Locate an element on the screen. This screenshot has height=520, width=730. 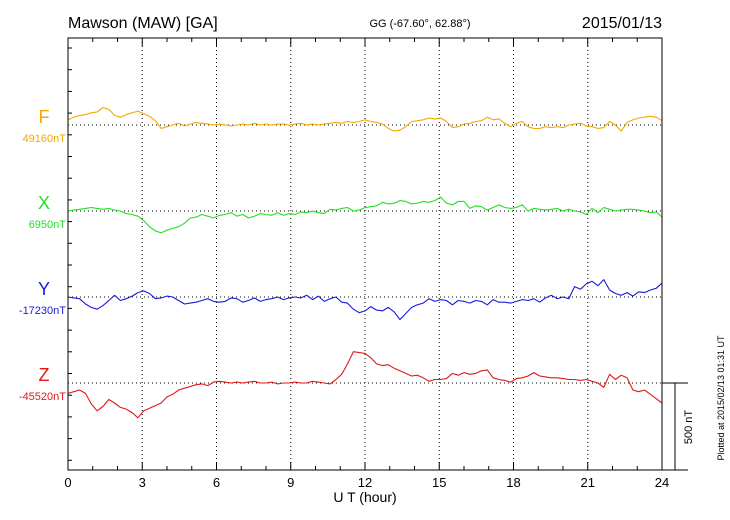
x-tick-labels: 0 3 6 9 12 15 18 21 24 is located at coordinates (366, 482).